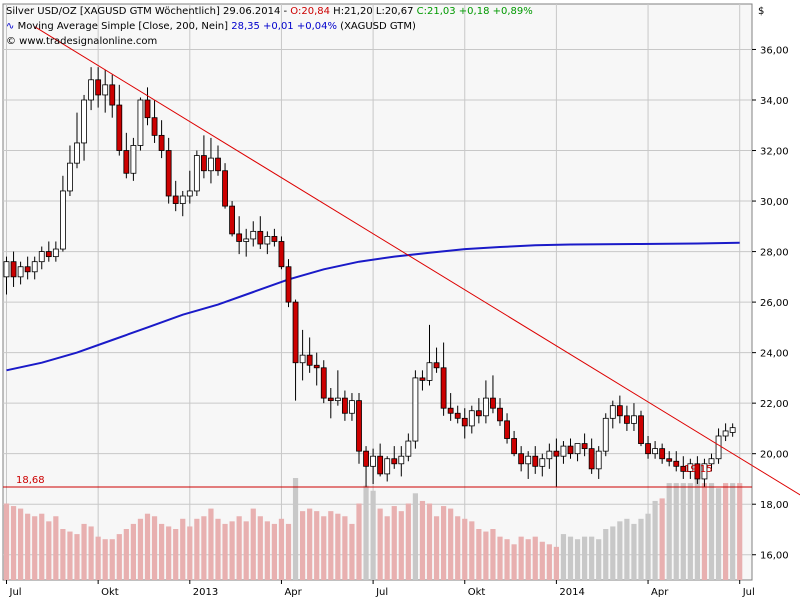  What do you see at coordinates (12, 26) in the screenshot?
I see `ma-icon: ∿` at bounding box center [12, 26].